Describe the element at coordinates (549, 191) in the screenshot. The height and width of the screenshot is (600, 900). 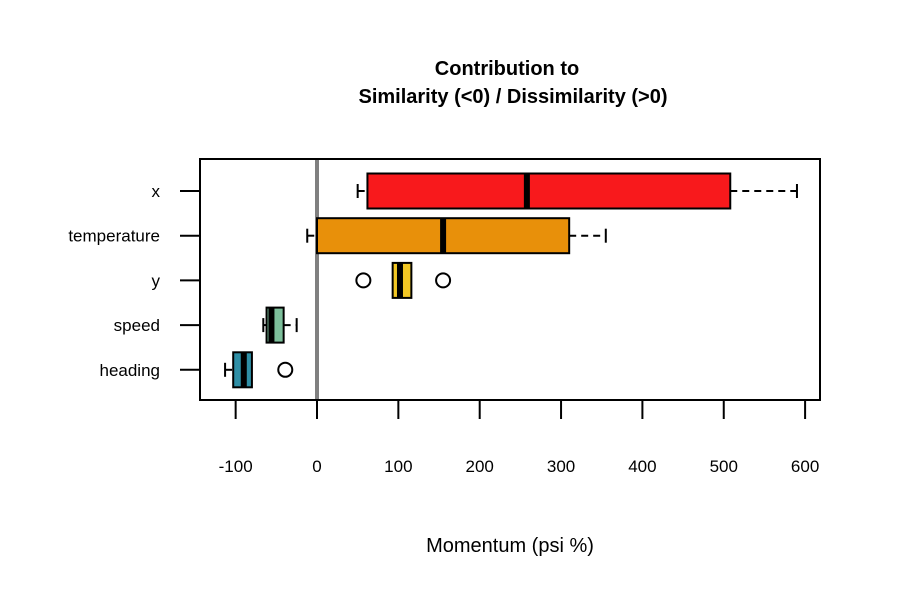
I see `box-body-x` at that location.